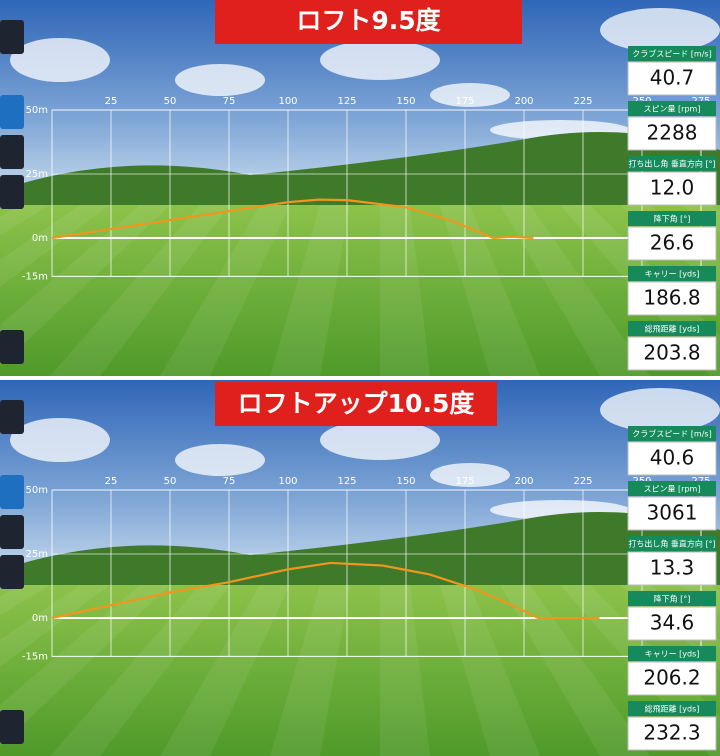 The image size is (720, 756). I want to click on x-tick-label: 125, so click(346, 101).